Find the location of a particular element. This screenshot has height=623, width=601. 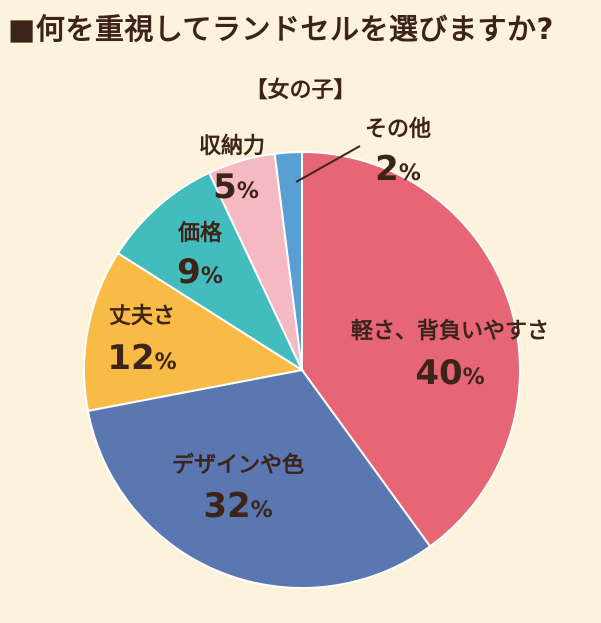

leader-line is located at coordinates (328, 164).